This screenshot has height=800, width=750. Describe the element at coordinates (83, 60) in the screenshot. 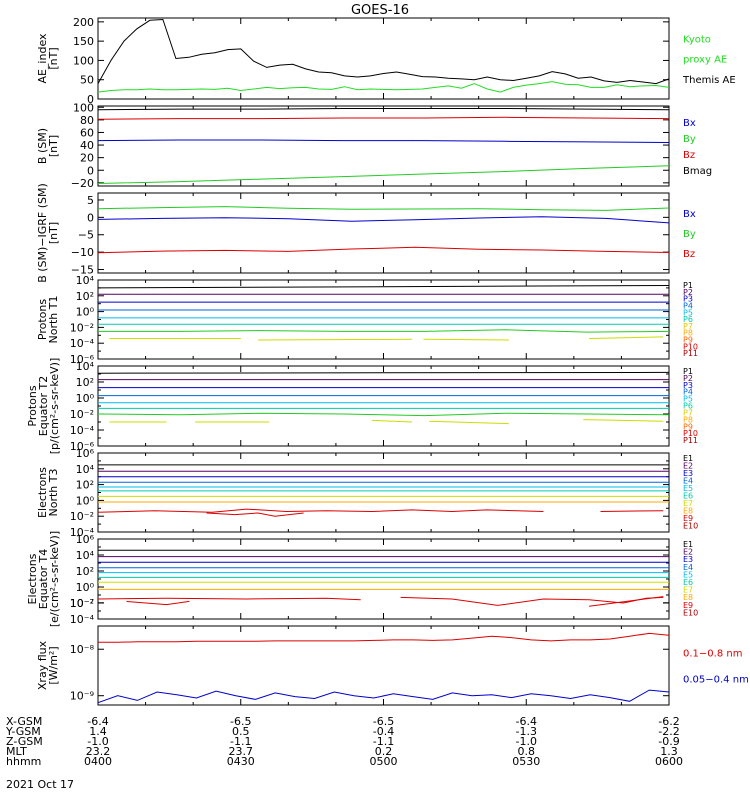

I see `y-tick-label: 100` at that location.